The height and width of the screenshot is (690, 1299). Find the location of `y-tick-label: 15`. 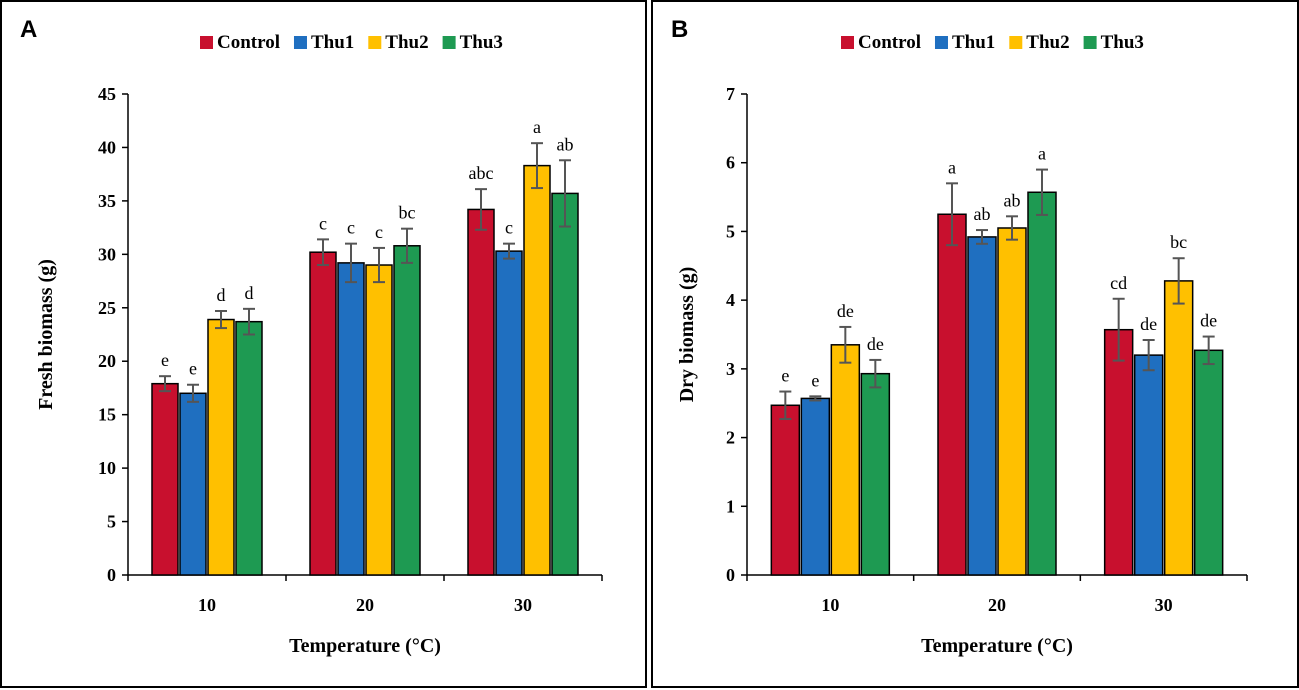

y-tick-label: 15 is located at coordinates (107, 415).